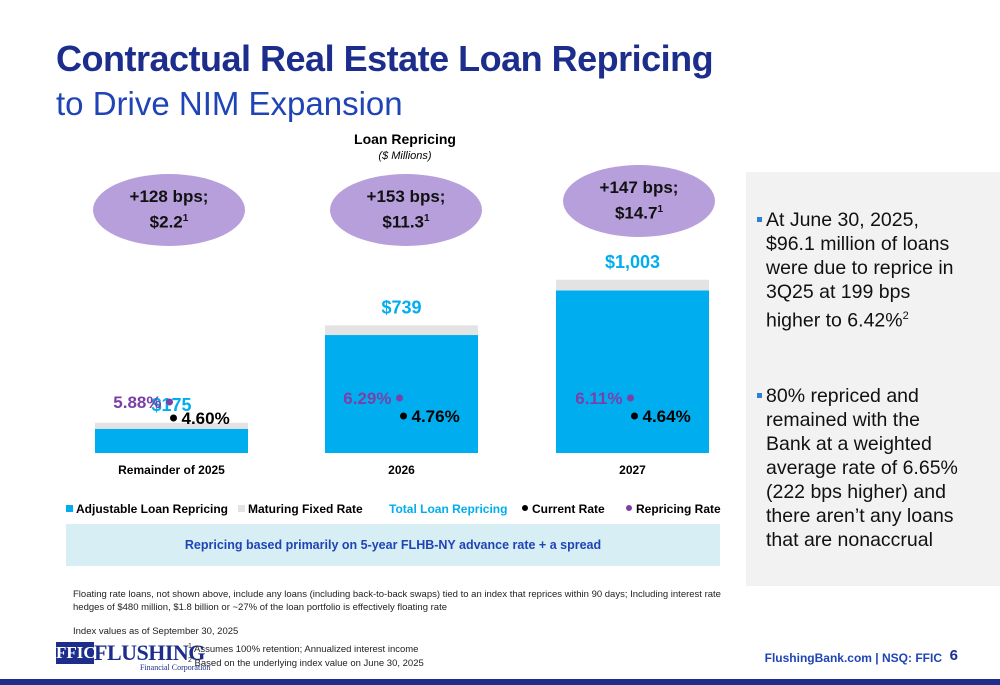 The width and height of the screenshot is (1000, 685). I want to click on legend-item-repricing: Repricing Rate, so click(673, 509).